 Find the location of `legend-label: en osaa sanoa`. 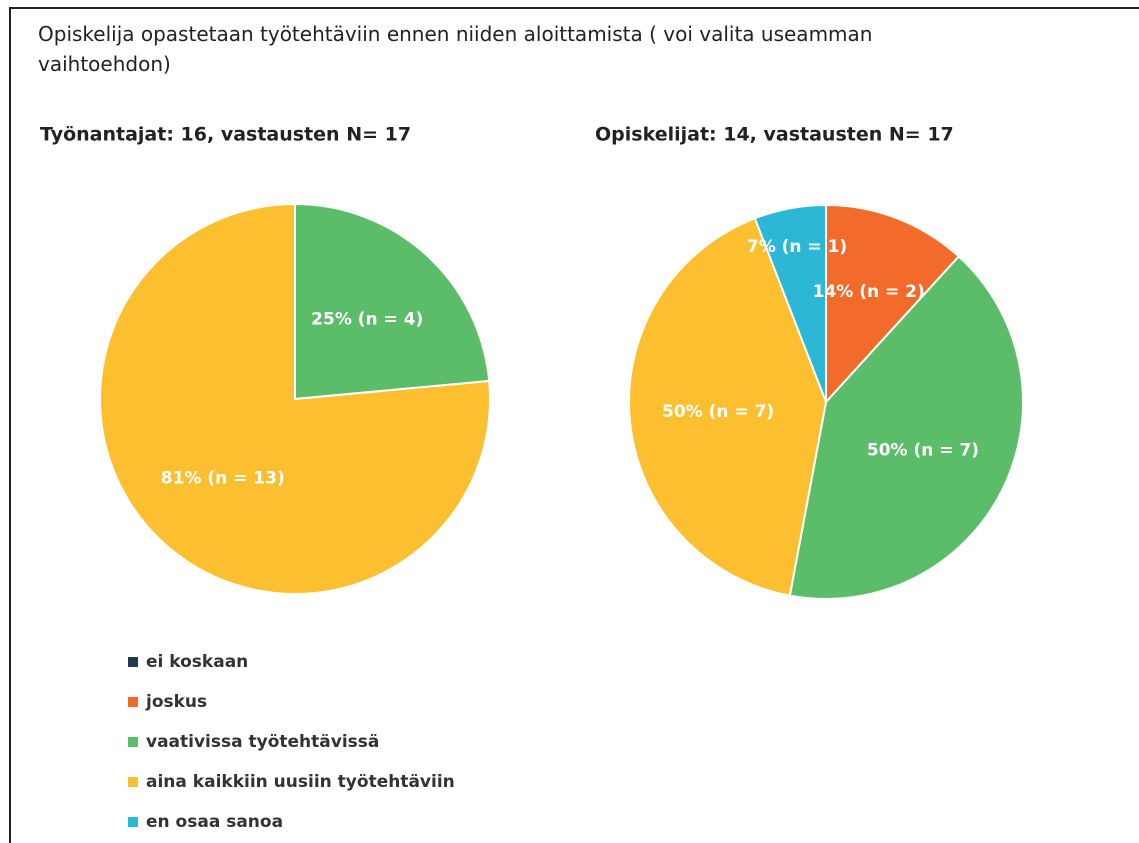

legend-label: en osaa sanoa is located at coordinates (214, 822).